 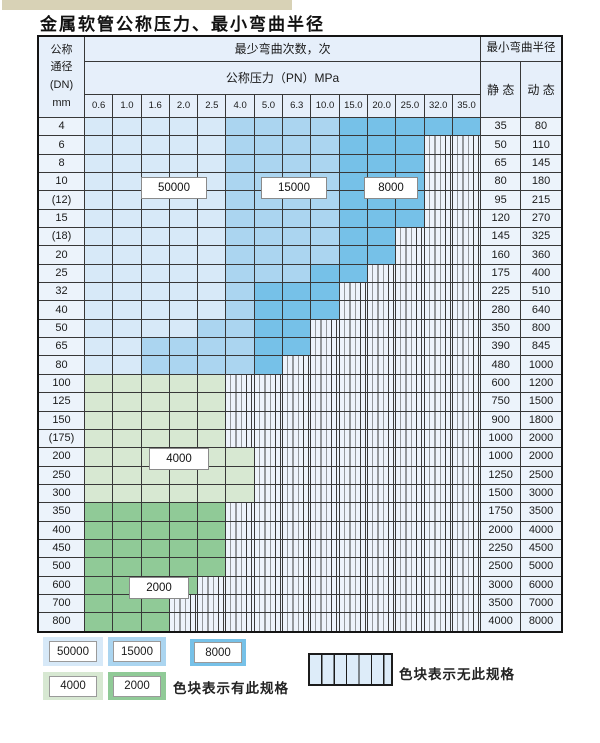 What do you see at coordinates (297, 106) in the screenshot?
I see `pressure-col-header: 6.3` at bounding box center [297, 106].